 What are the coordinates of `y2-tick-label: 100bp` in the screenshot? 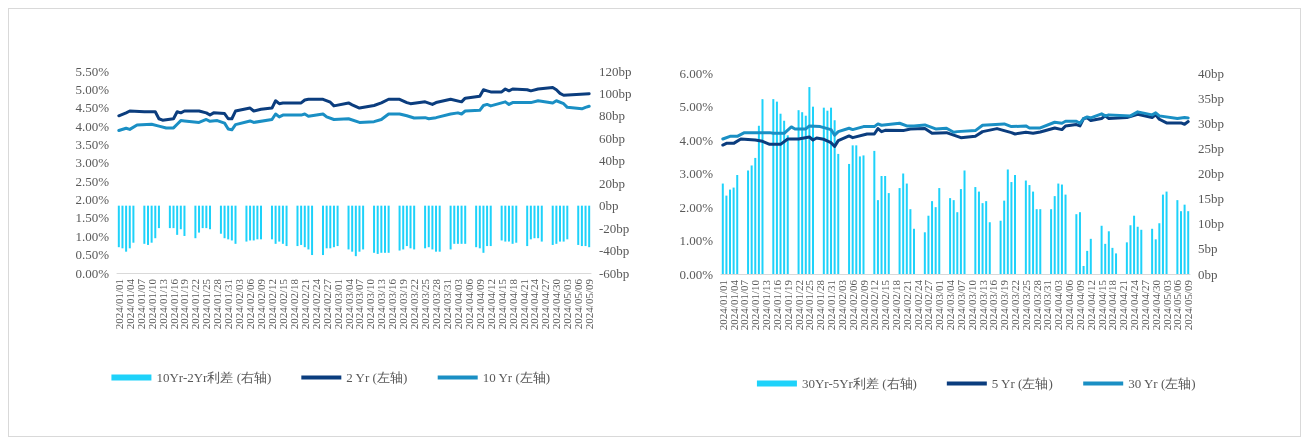 It's located at (615, 93).